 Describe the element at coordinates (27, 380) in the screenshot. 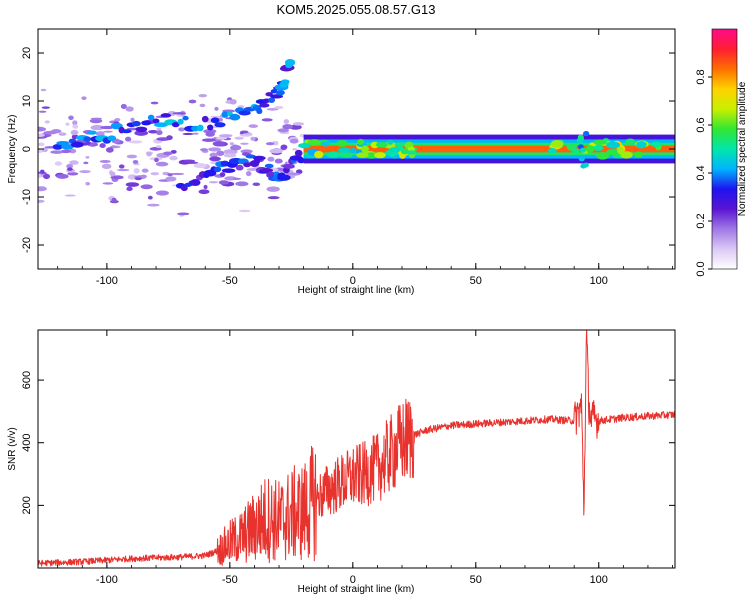

I see `snr-y-tick-label: 600` at that location.